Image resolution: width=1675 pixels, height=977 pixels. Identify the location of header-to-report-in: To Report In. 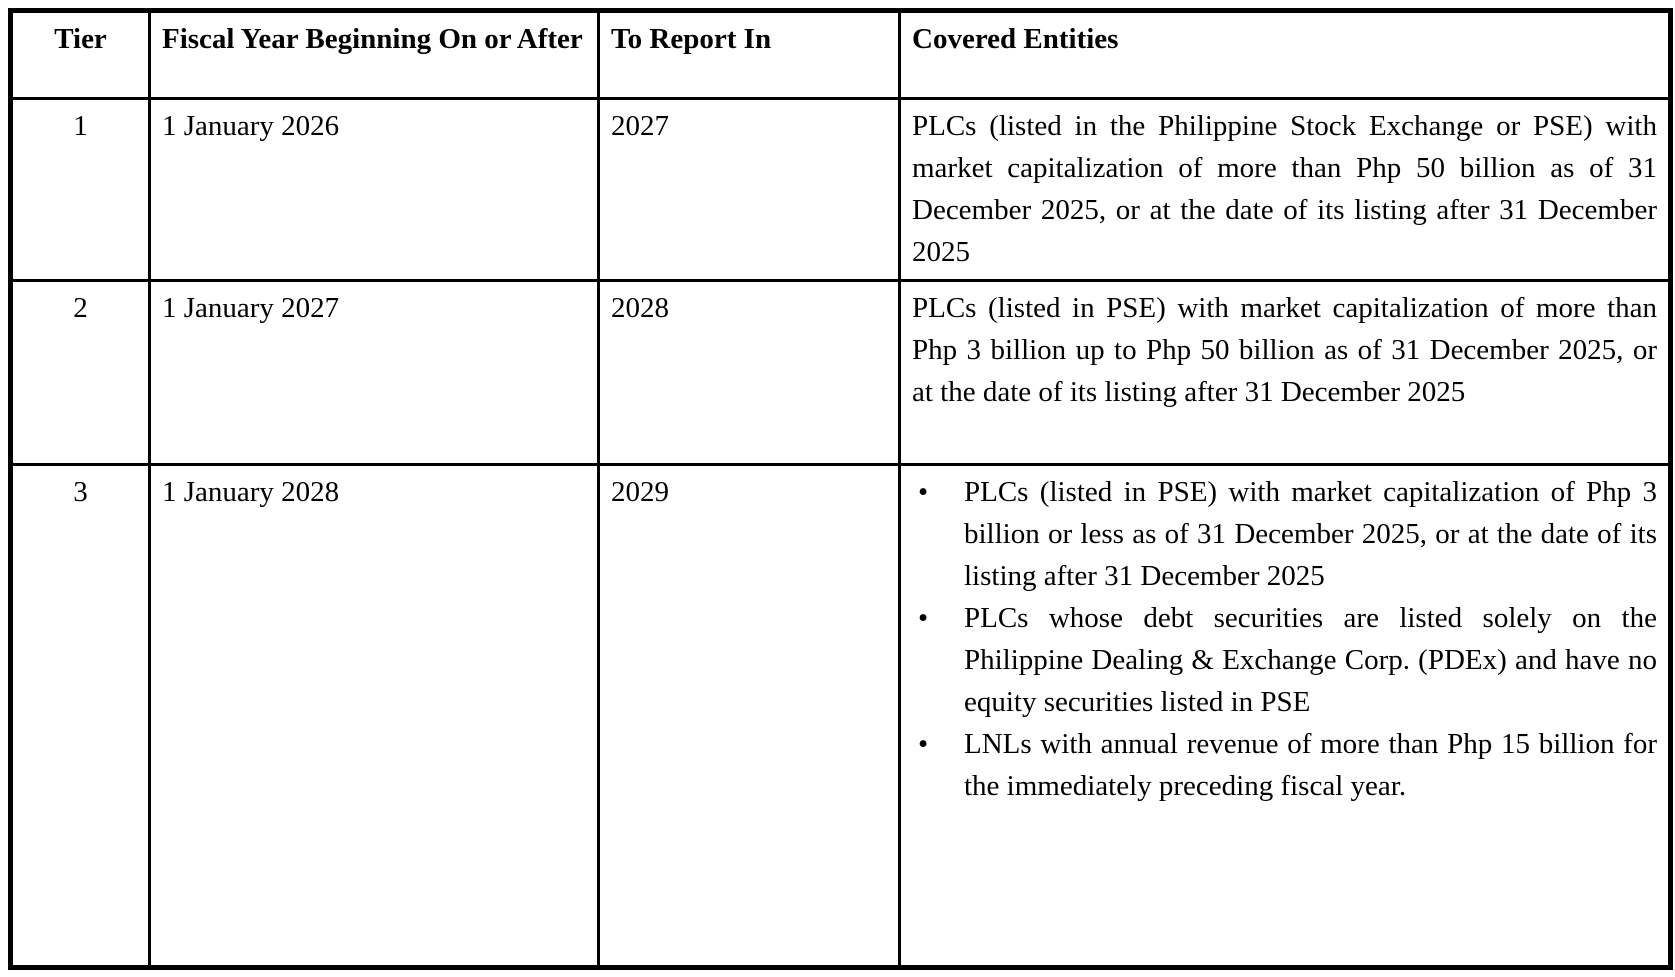
(749, 54).